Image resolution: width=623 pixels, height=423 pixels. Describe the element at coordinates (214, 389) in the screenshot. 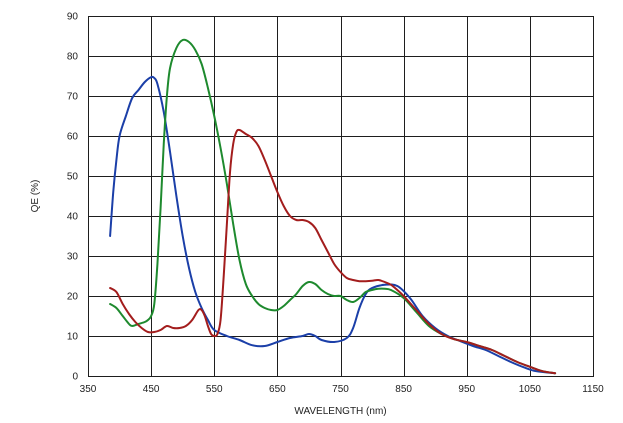

I see `x-tick-label: 550` at that location.